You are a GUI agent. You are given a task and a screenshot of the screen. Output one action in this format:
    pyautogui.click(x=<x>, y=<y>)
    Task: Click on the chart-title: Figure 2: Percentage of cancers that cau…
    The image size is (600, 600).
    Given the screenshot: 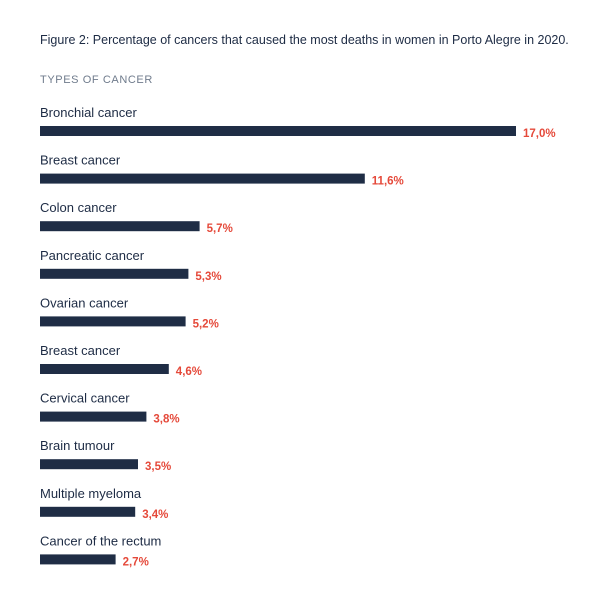 What is the action you would take?
    pyautogui.click(x=304, y=40)
    